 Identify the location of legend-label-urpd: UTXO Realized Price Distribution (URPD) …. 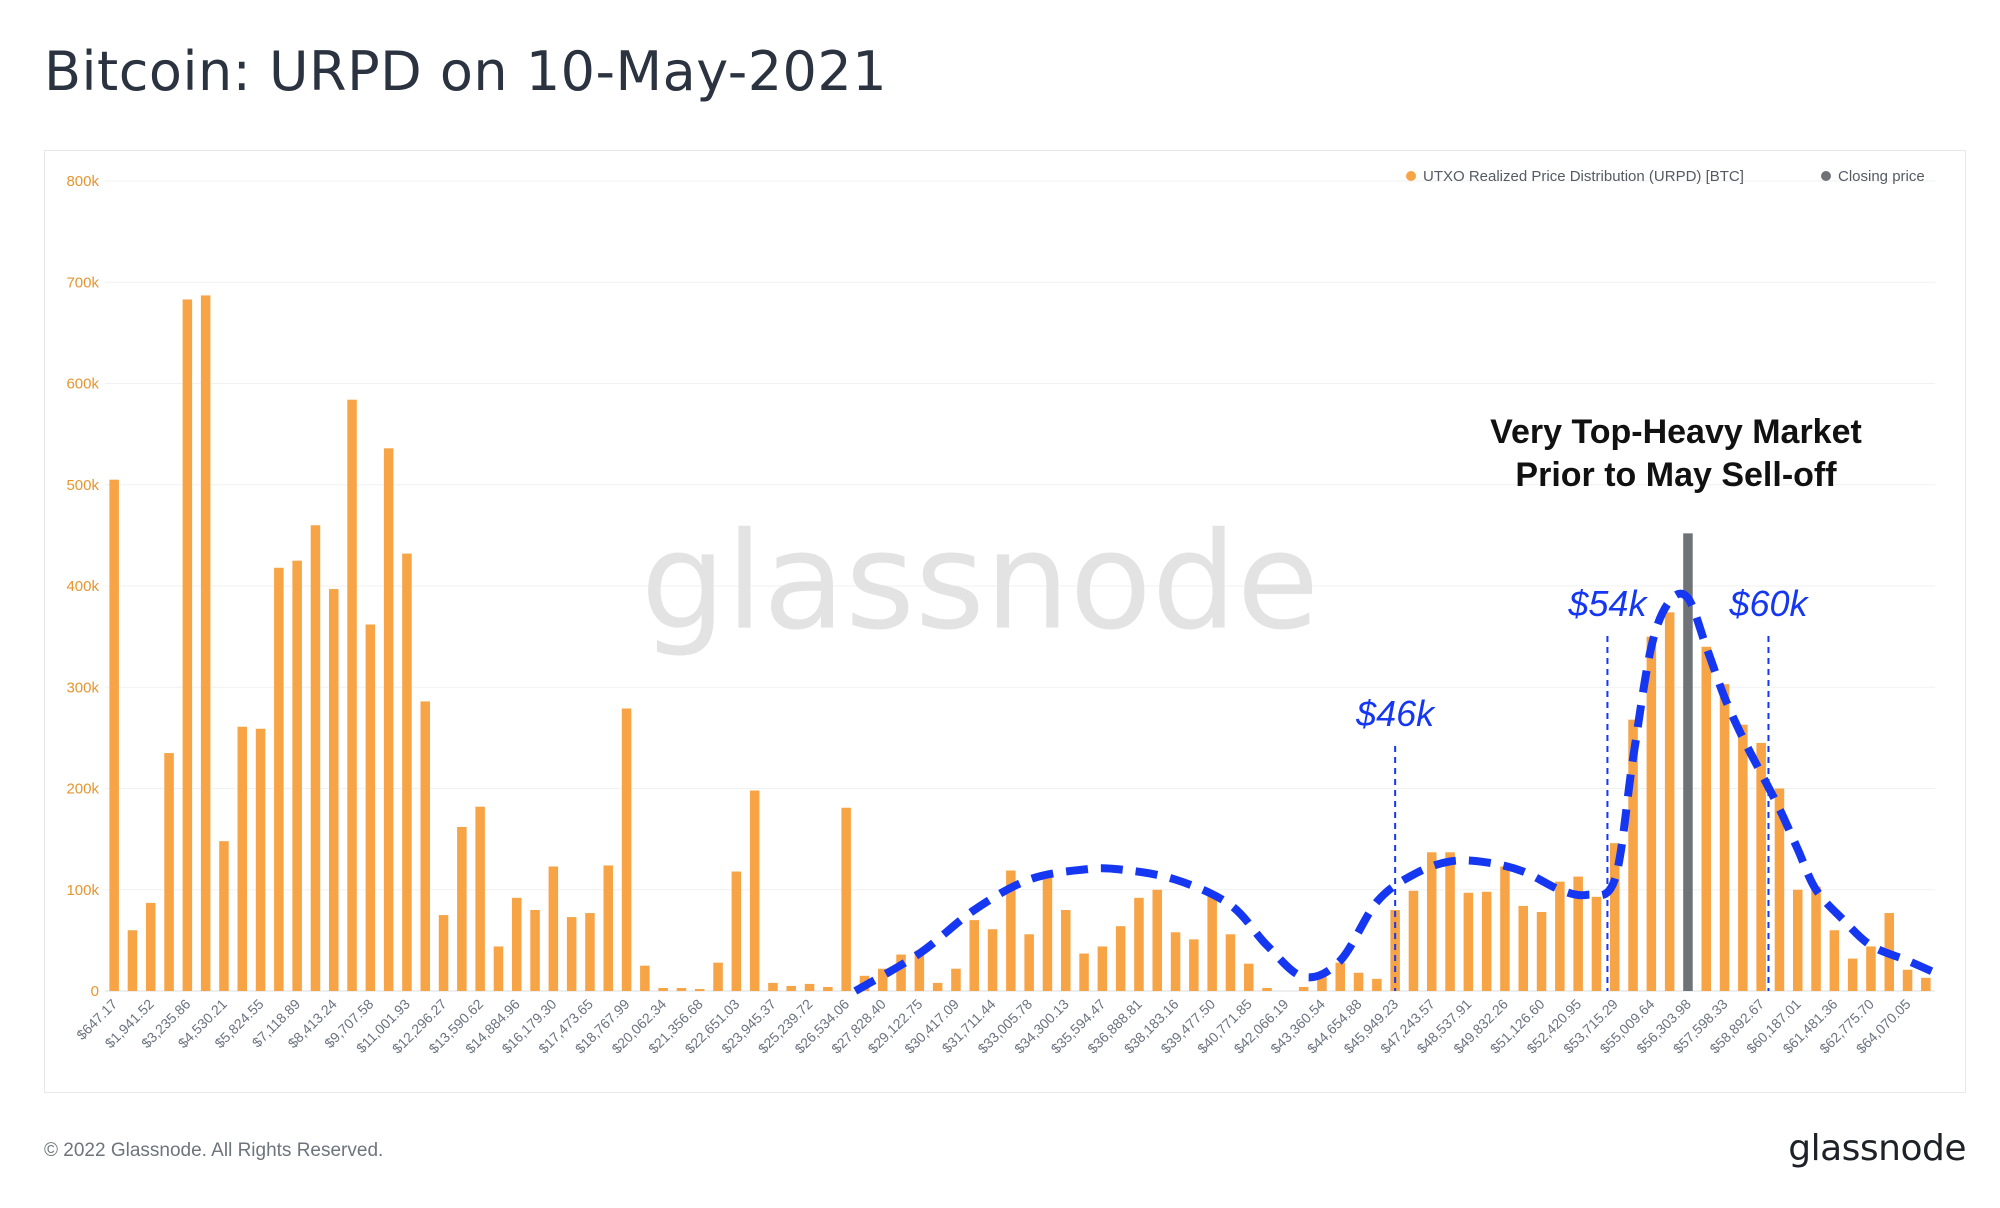
(1583, 176).